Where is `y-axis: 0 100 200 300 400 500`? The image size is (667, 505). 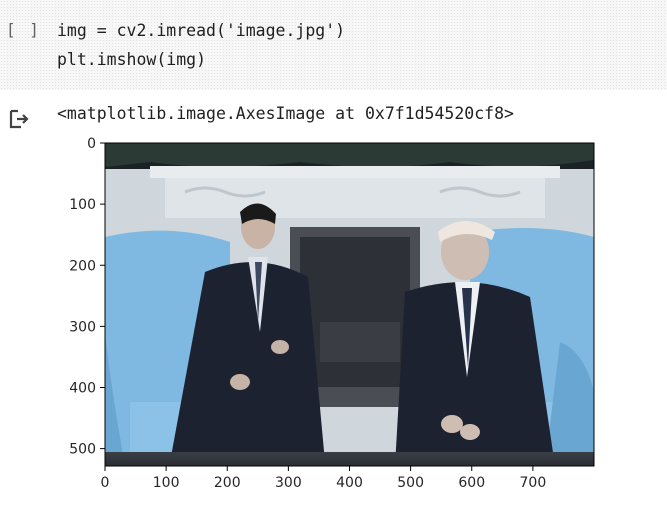
y-axis: 0 100 200 300 400 500 is located at coordinates (87, 297).